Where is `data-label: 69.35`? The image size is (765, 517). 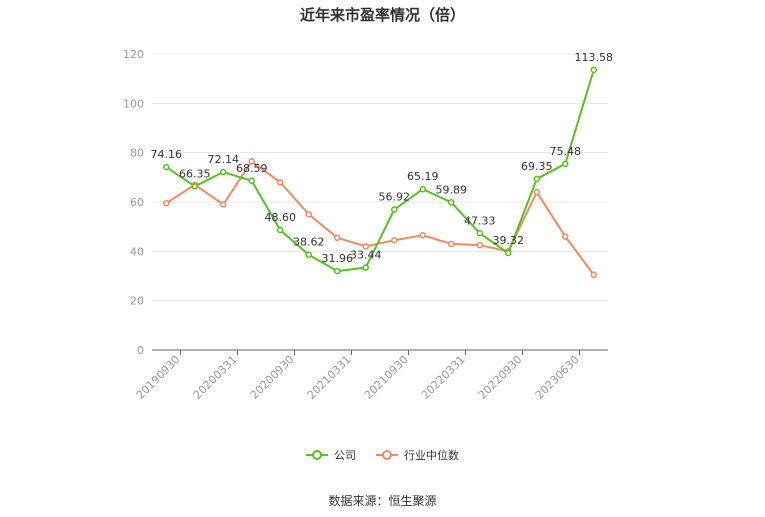
data-label: 69.35 is located at coordinates (537, 166).